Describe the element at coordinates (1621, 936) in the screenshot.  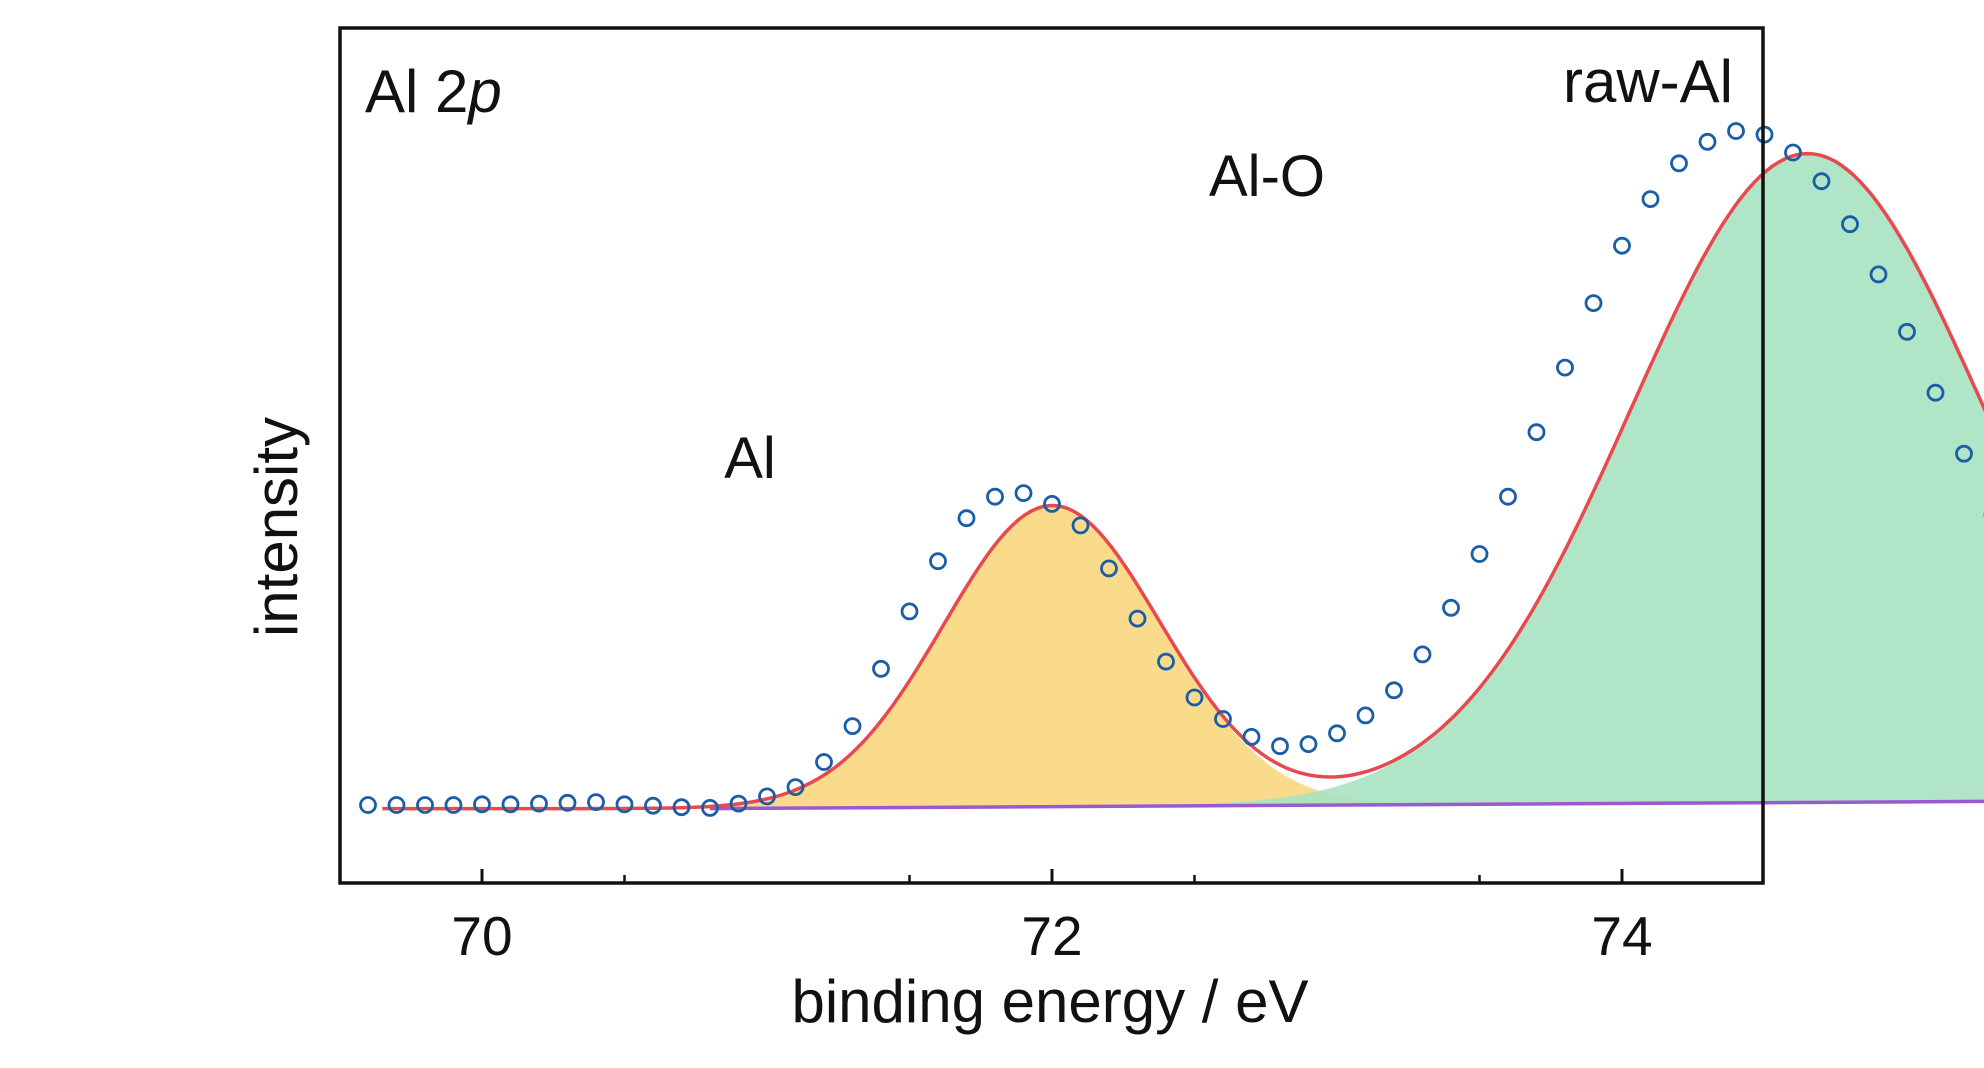
I see `x-tick-label: 74` at that location.